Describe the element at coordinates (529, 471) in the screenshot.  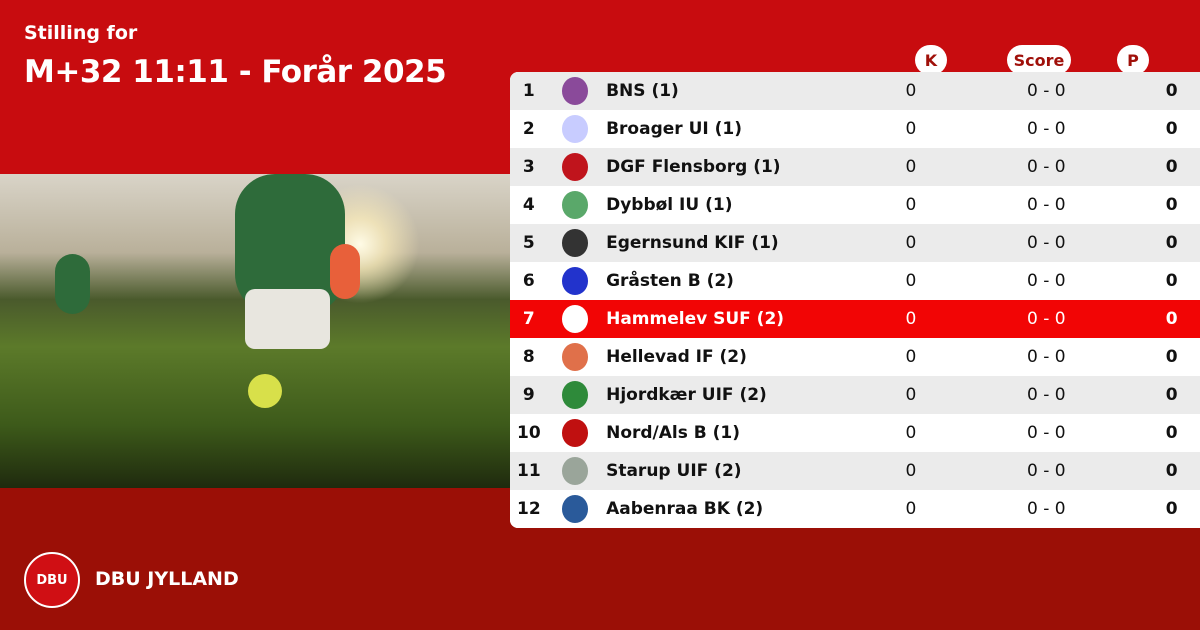
I see `position: 11` at that location.